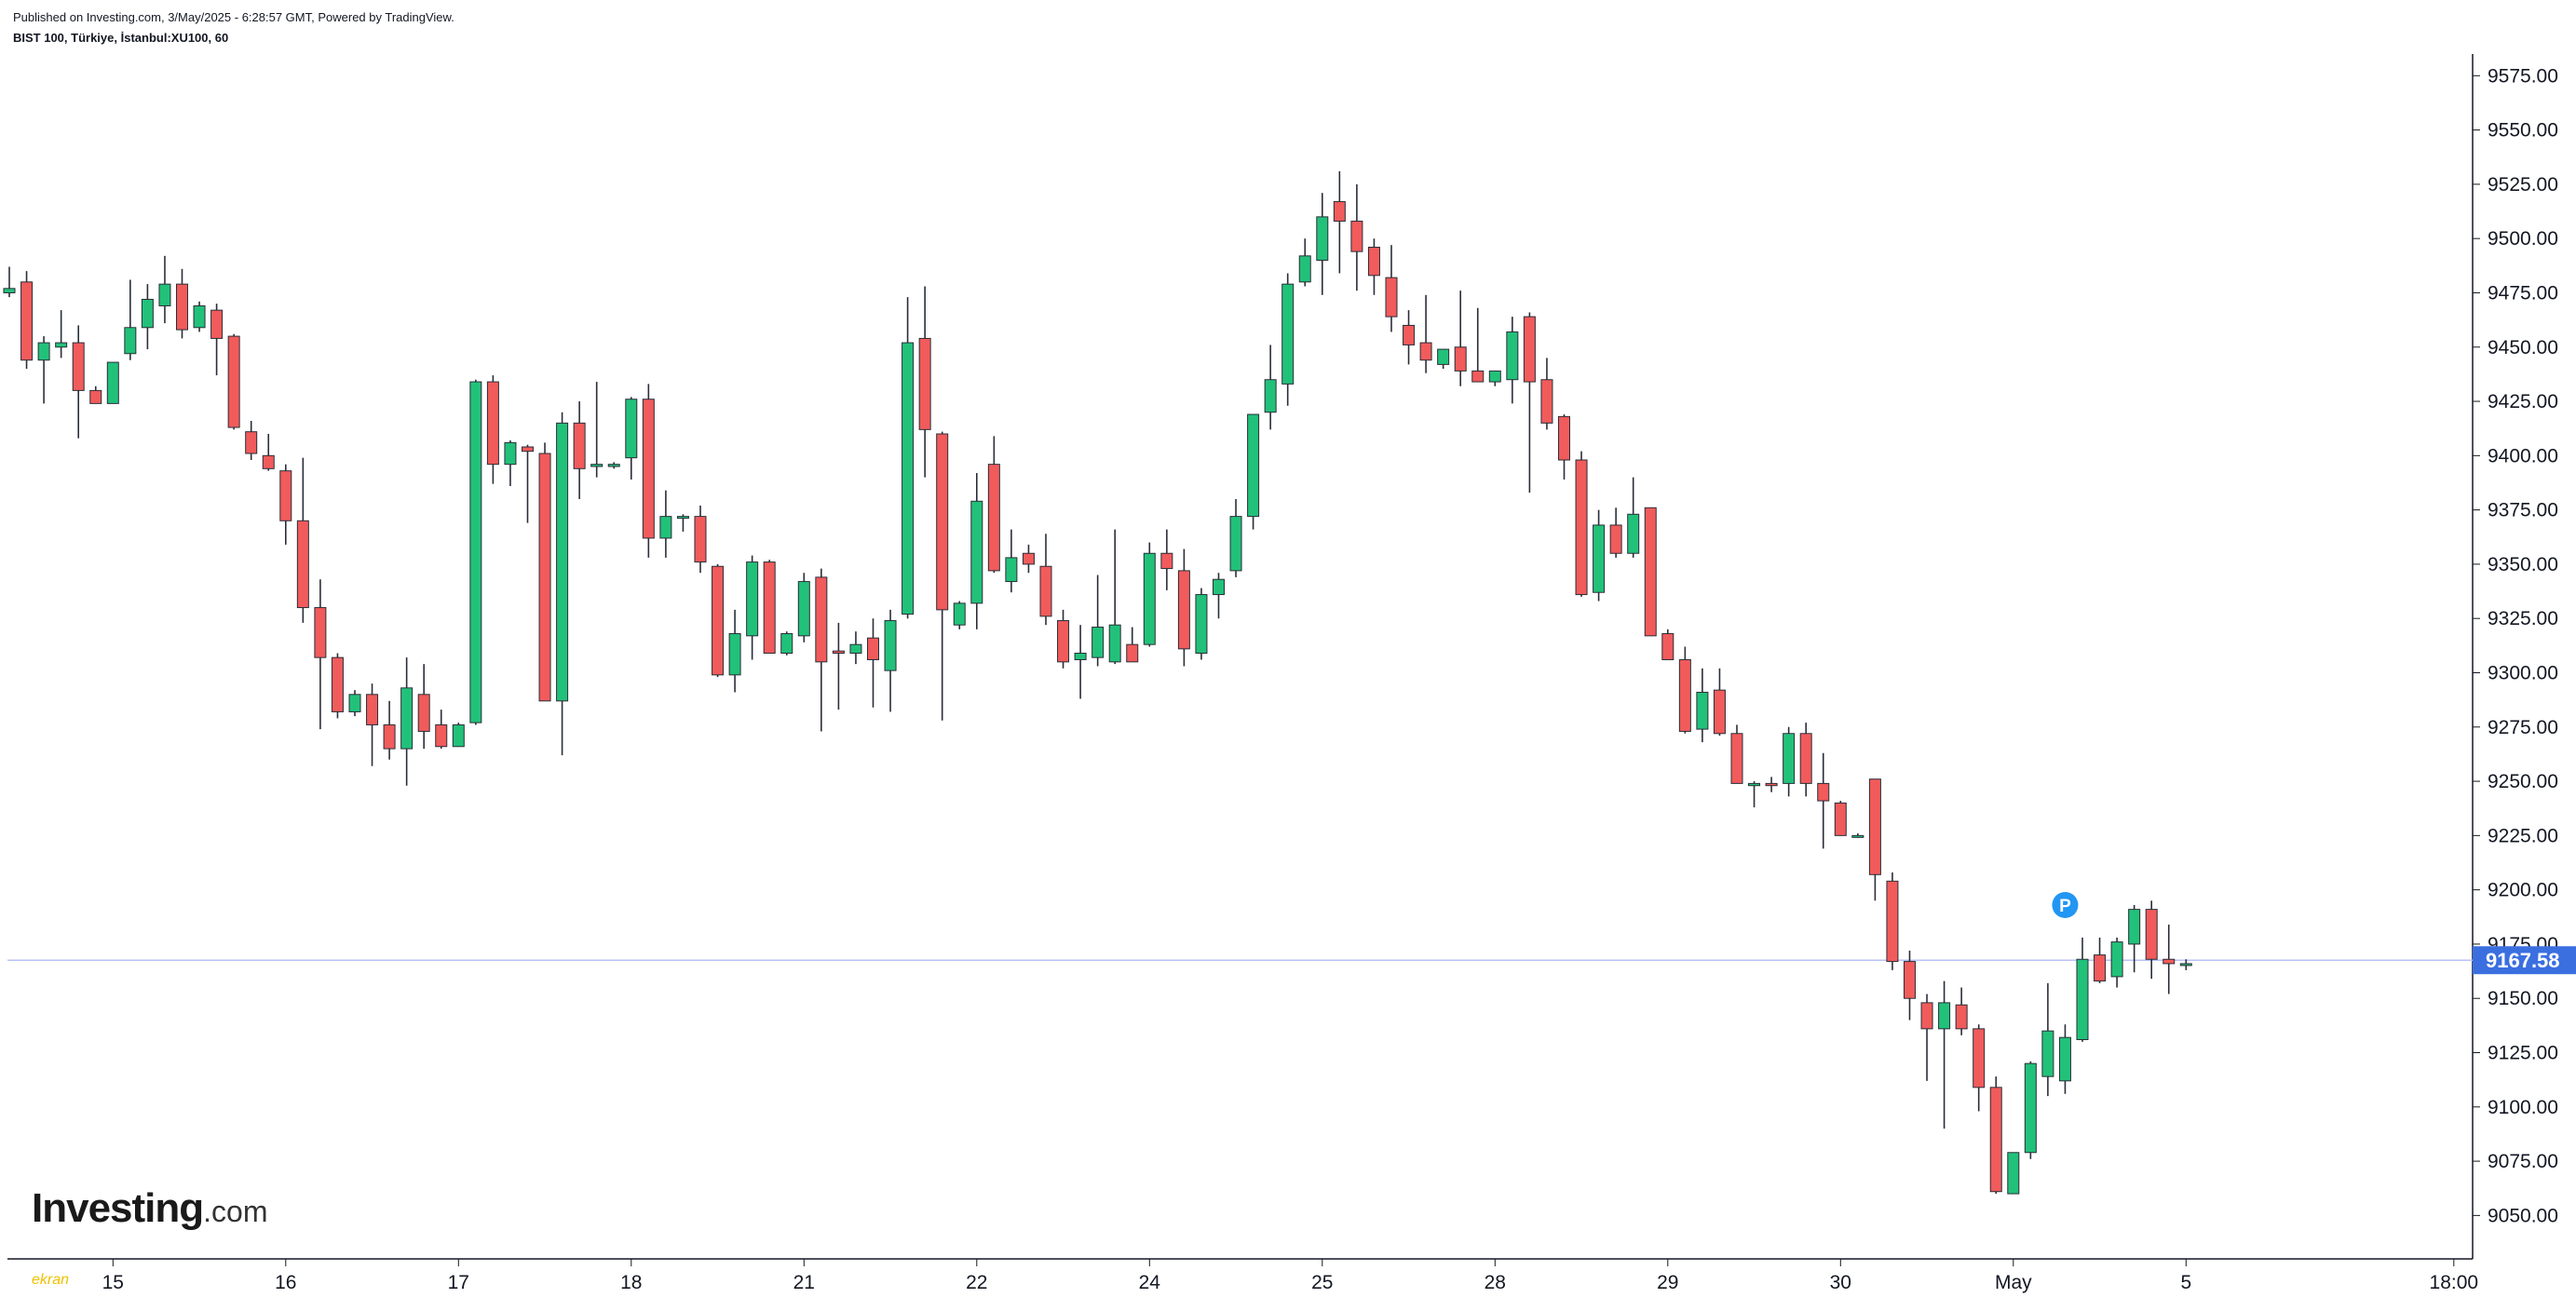 The width and height of the screenshot is (2576, 1298). I want to click on y-tick-label: 9125.00, so click(2523, 1053).